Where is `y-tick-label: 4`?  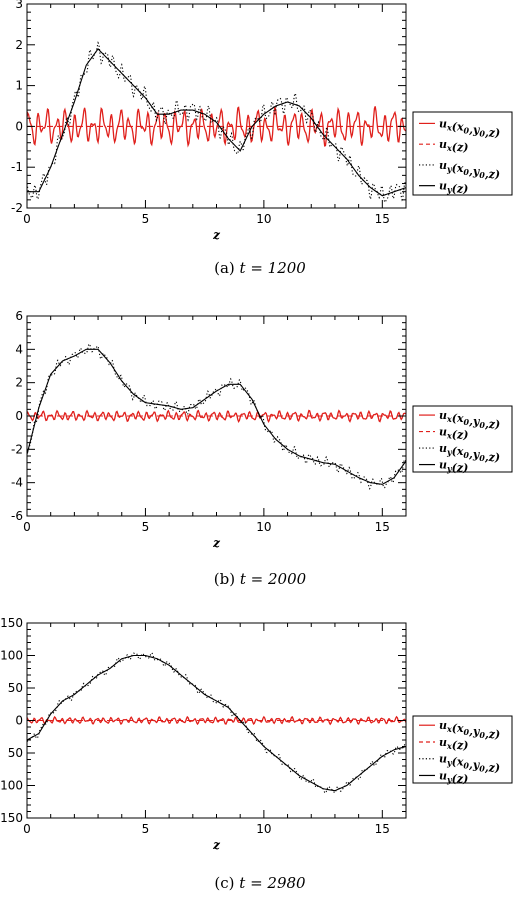 y-tick-label: 4 is located at coordinates (19, 349).